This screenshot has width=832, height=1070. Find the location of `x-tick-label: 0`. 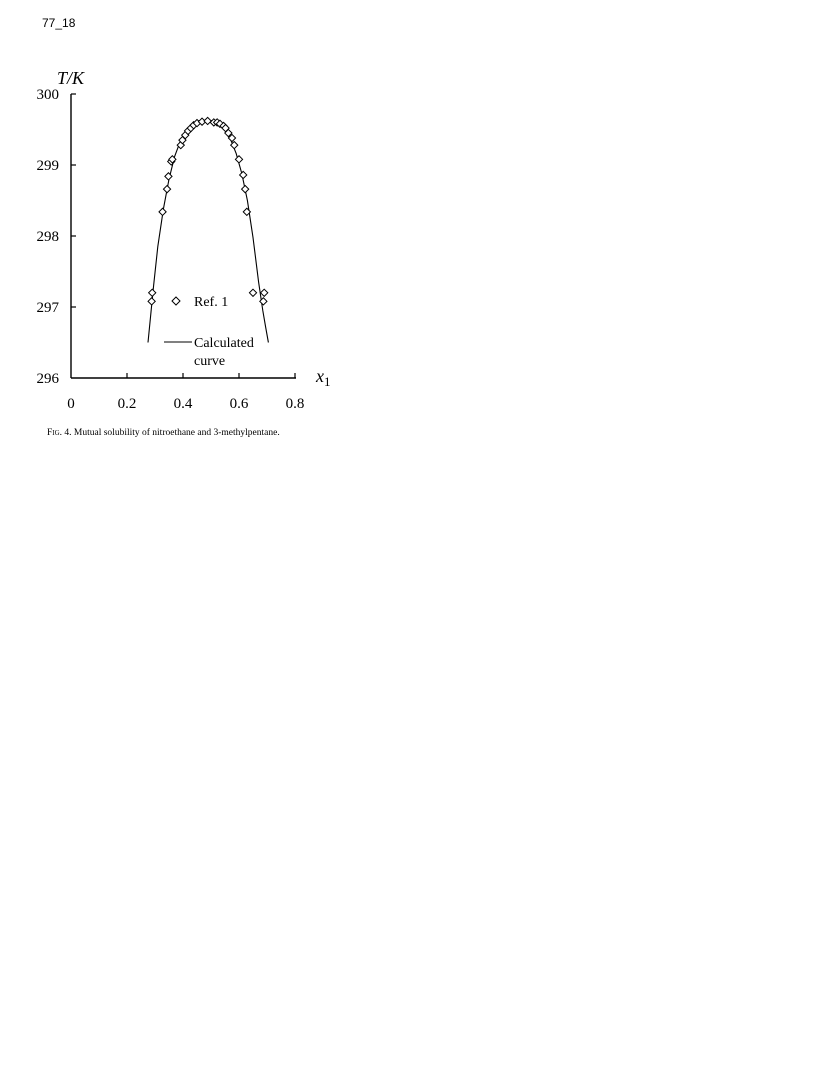

x-tick-label: 0 is located at coordinates (71, 404).